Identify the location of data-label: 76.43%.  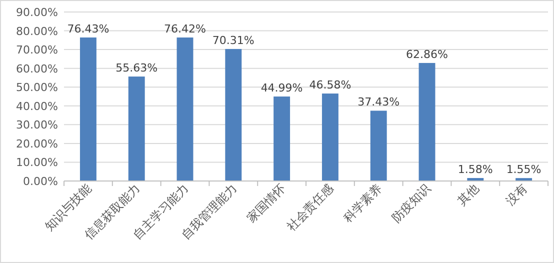
(88, 29).